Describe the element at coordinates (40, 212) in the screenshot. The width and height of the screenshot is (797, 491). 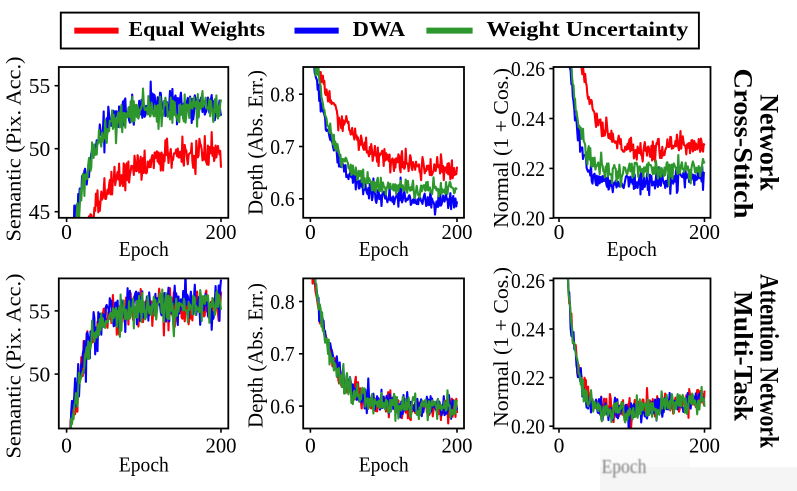
I see `svg-text: 45` at that location.